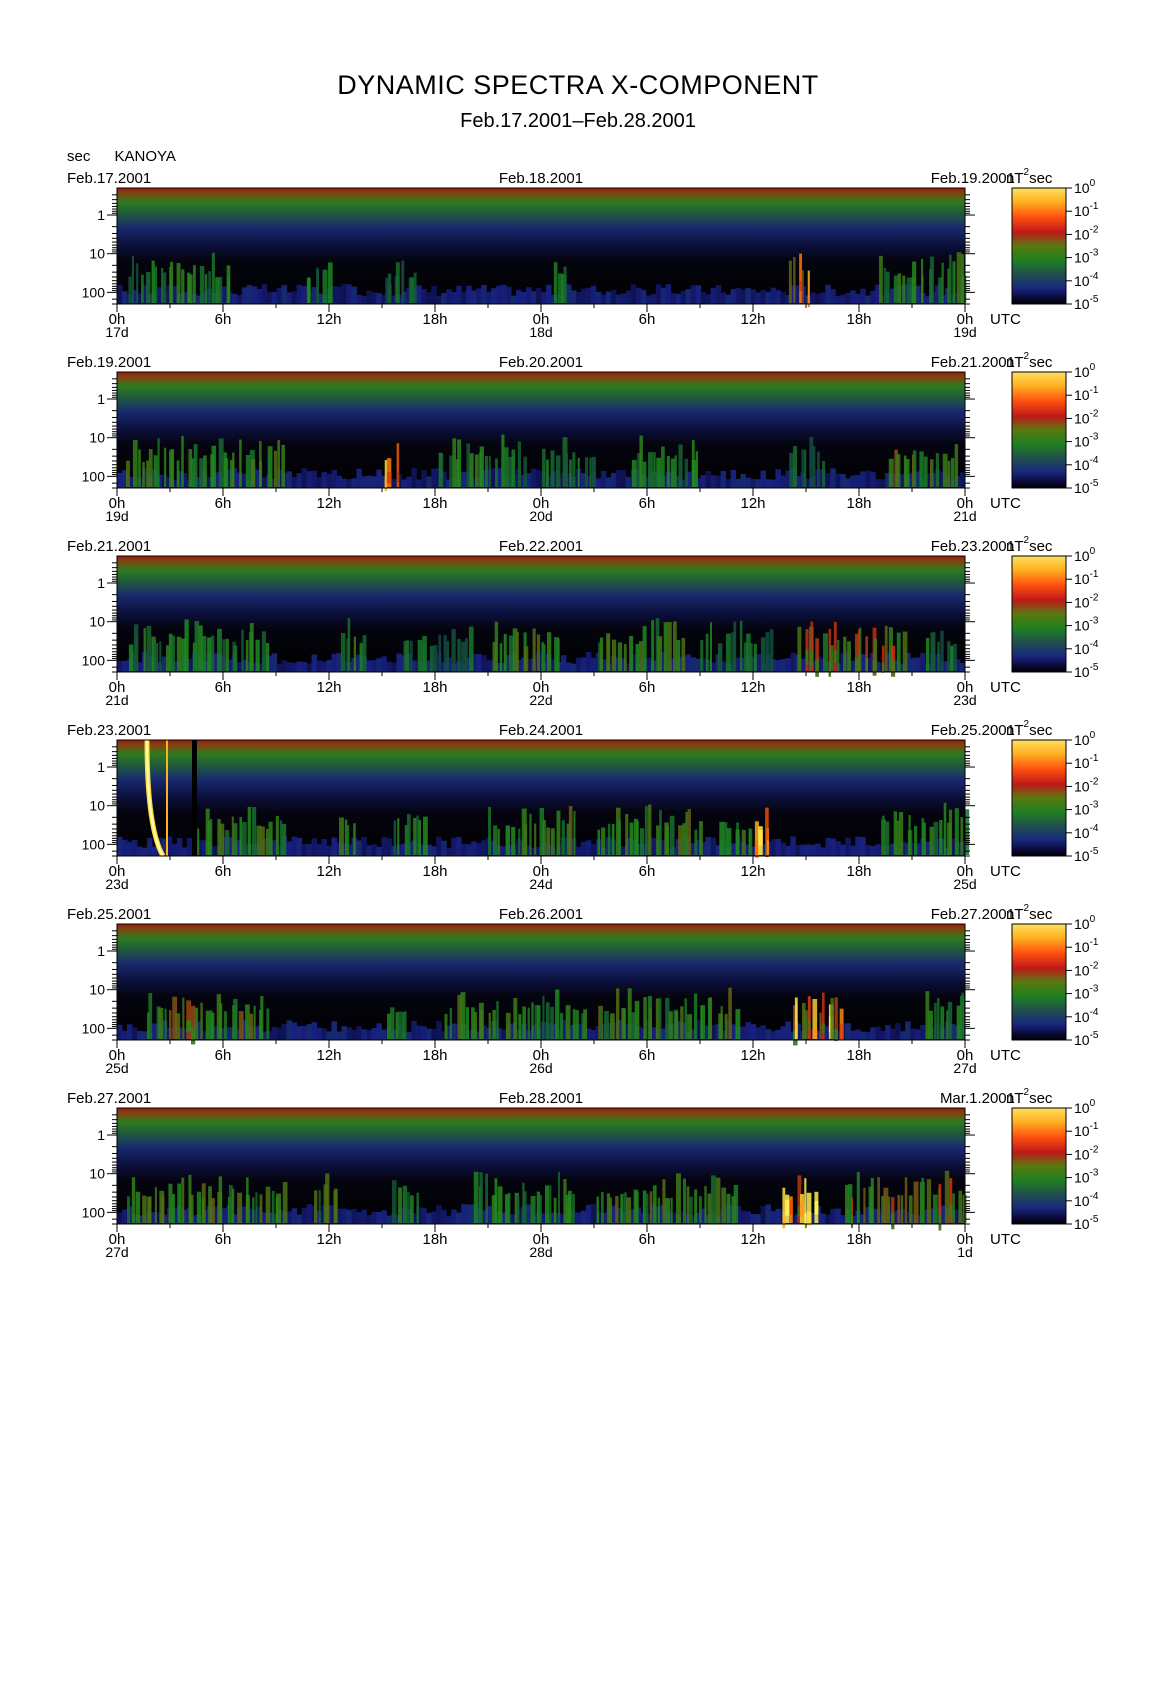  What do you see at coordinates (647, 687) in the screenshot?
I see `x-hour-label: 6h` at bounding box center [647, 687].